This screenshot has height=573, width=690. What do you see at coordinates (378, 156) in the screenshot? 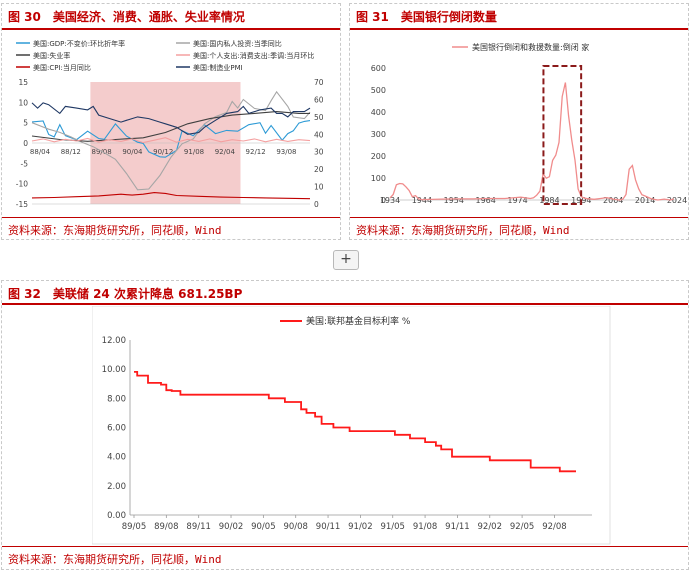
I see `y-tick: 200` at bounding box center [378, 156].